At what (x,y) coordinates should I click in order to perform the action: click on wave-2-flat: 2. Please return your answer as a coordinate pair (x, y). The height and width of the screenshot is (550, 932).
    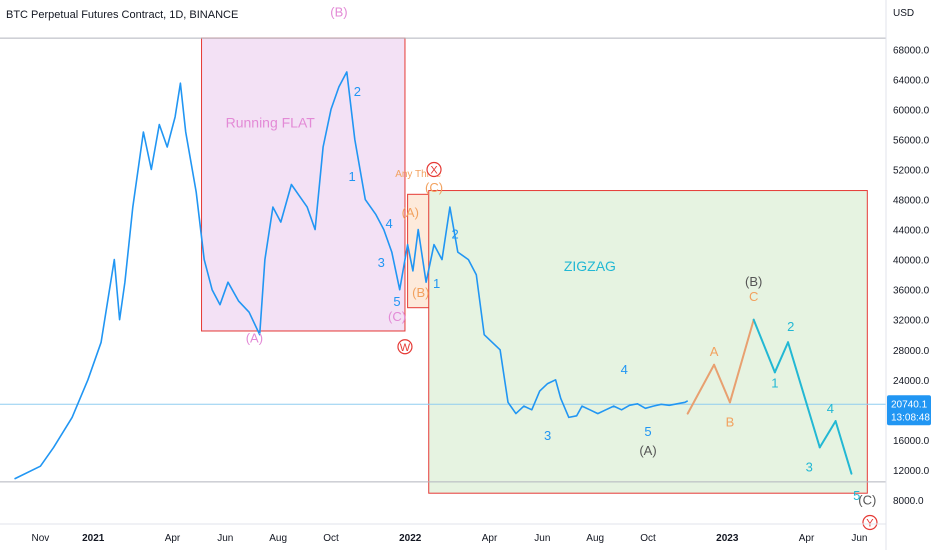
    Looking at the image, I should click on (357, 91).